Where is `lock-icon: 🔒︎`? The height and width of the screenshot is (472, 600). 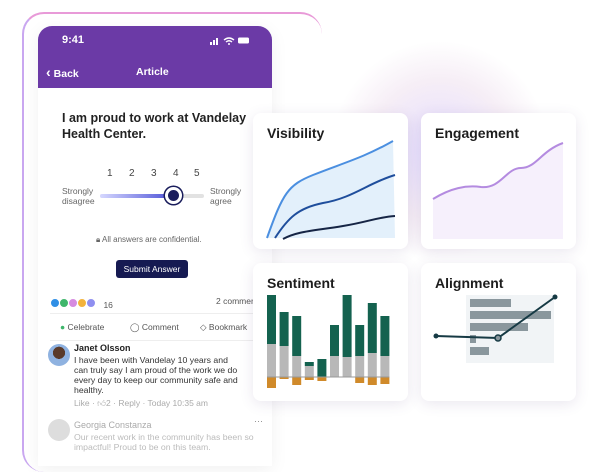 lock-icon: 🔒︎ is located at coordinates (98, 239).